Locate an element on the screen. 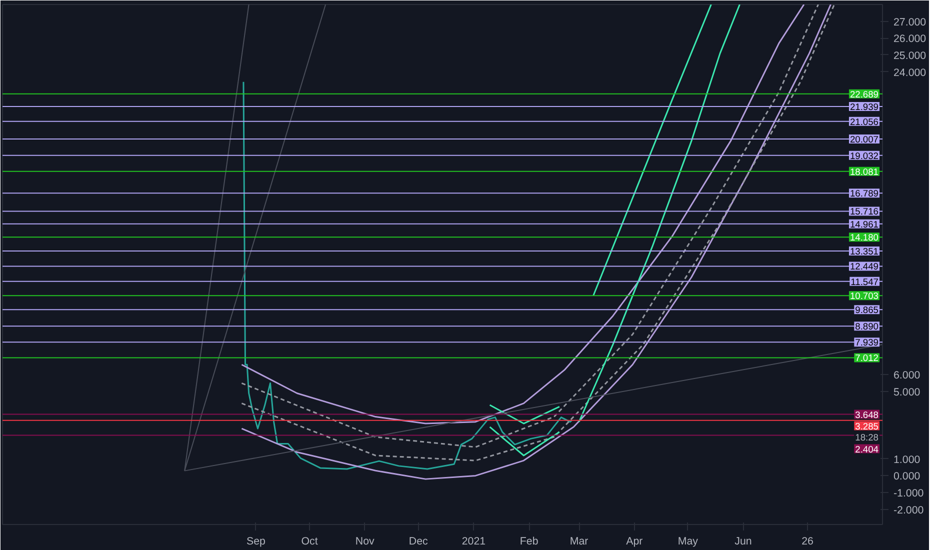  y-tick-label: -1.000 is located at coordinates (909, 494).